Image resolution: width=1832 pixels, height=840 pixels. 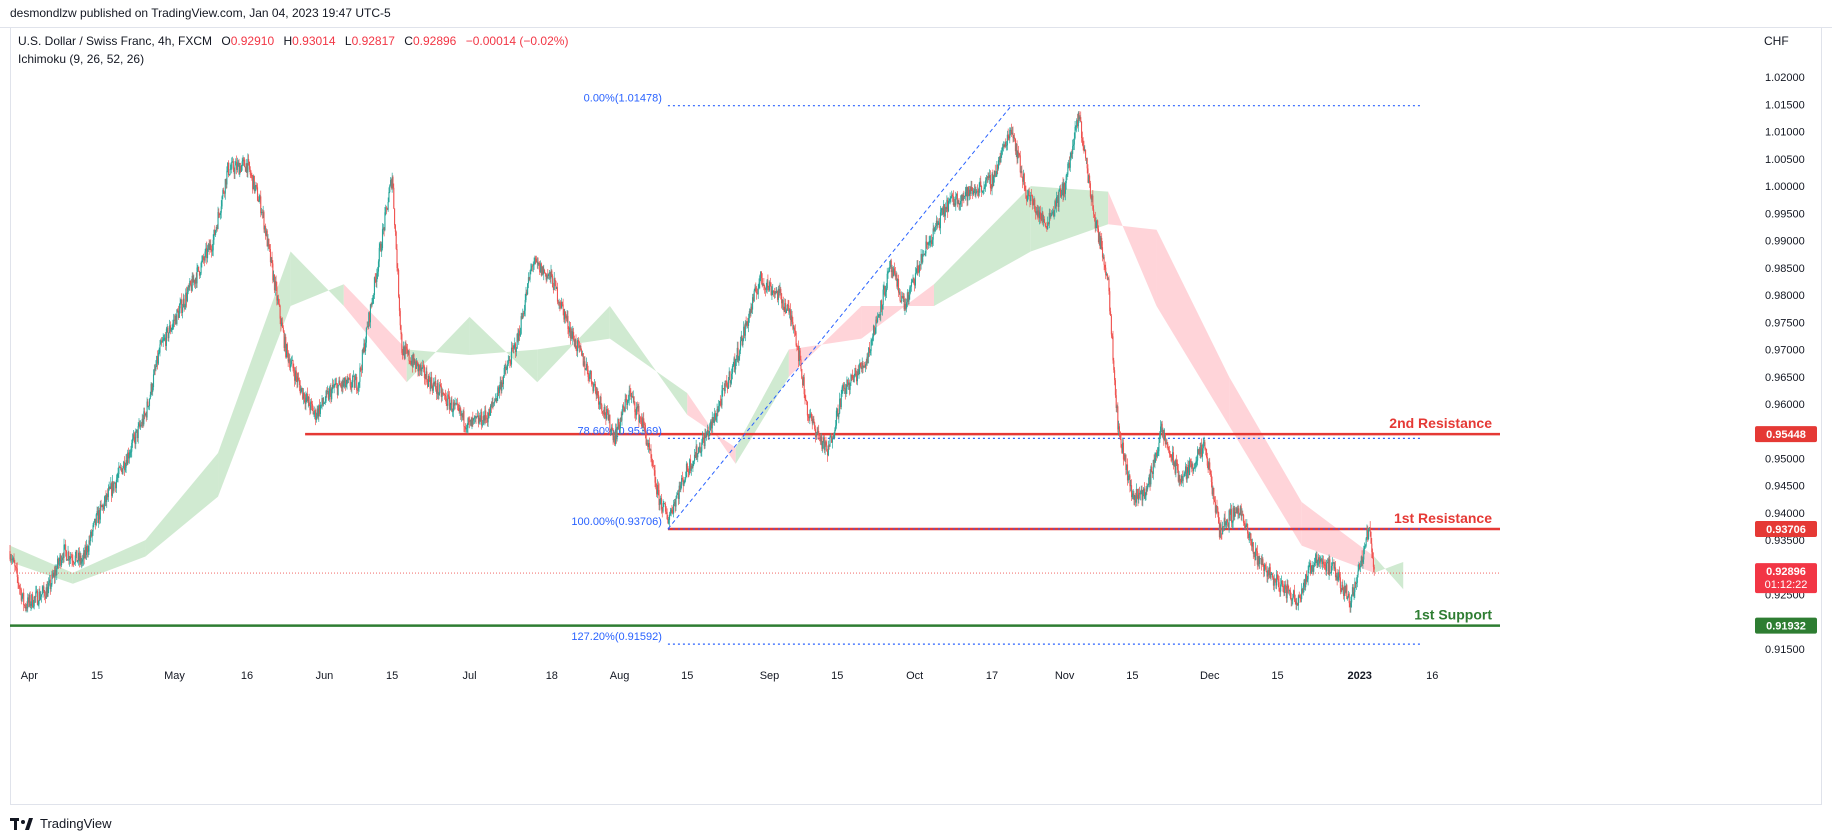 What do you see at coordinates (81, 59) in the screenshot?
I see `indicator-label: Ichimoku (9, 26, 52, 26)` at bounding box center [81, 59].